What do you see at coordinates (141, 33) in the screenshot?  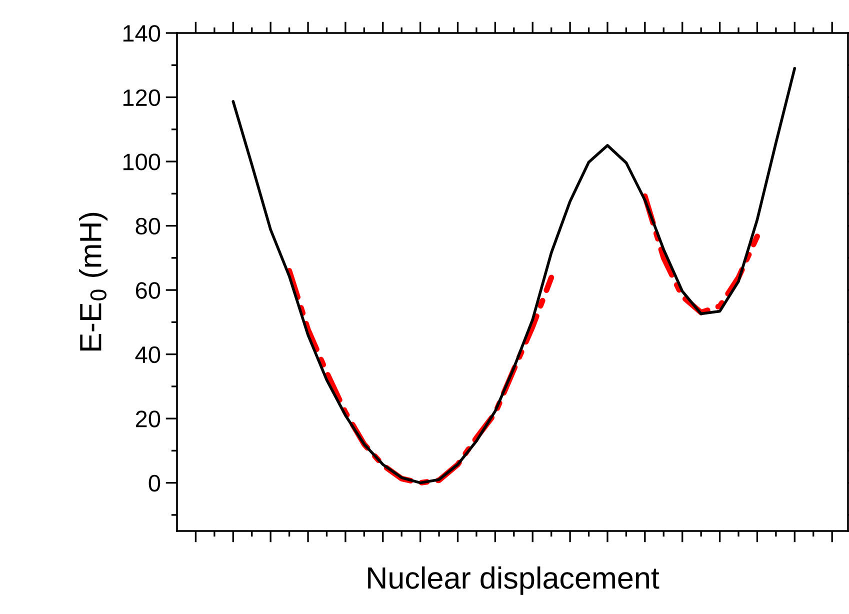 I see `y-tick-label: 140` at bounding box center [141, 33].